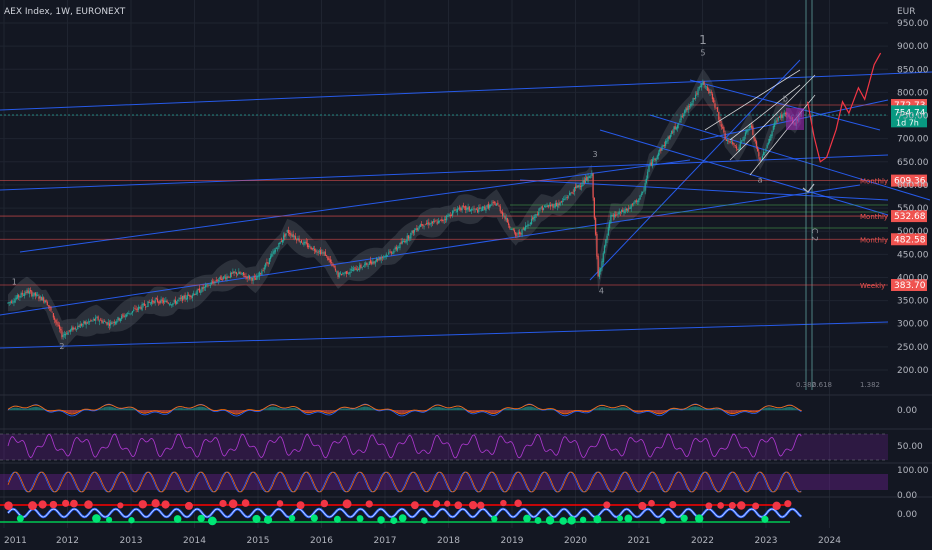 Image resolution: width=932 pixels, height=550 pixels. What do you see at coordinates (910, 447) in the screenshot?
I see `indicator-axis-tick: 50.00` at bounding box center [910, 447].